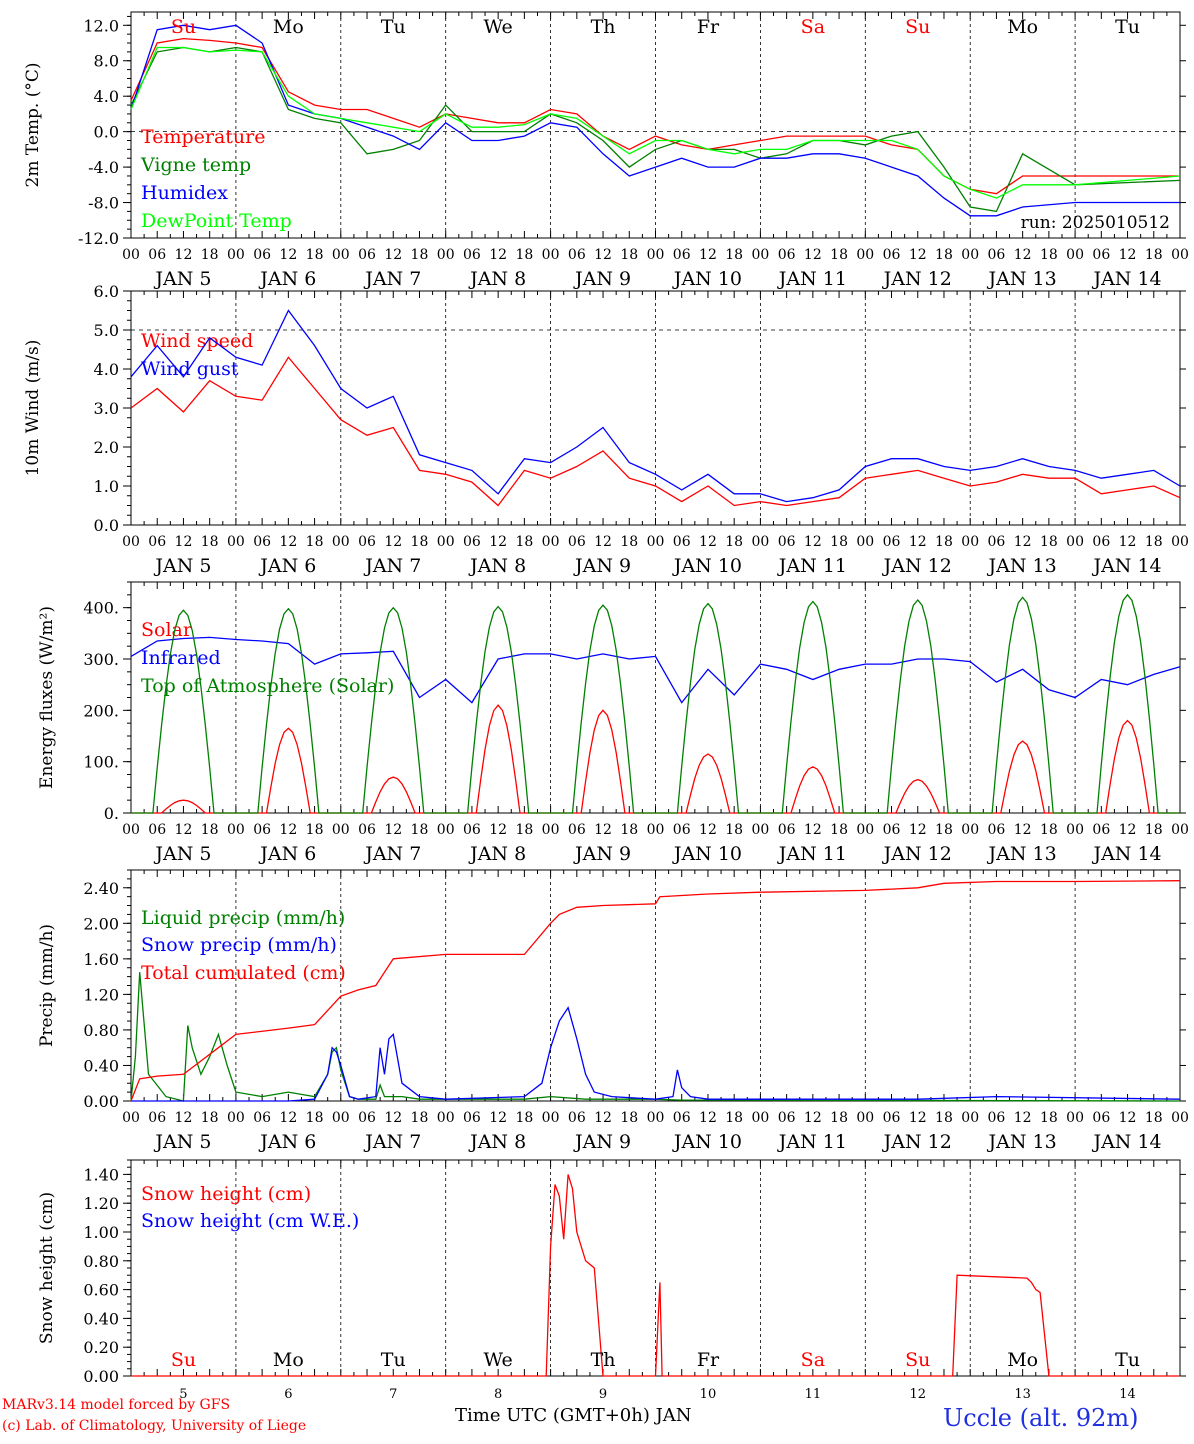 This screenshot has height=1444, width=1194. What do you see at coordinates (812, 1142) in the screenshot?
I see `date-label: JAN 11` at bounding box center [812, 1142].